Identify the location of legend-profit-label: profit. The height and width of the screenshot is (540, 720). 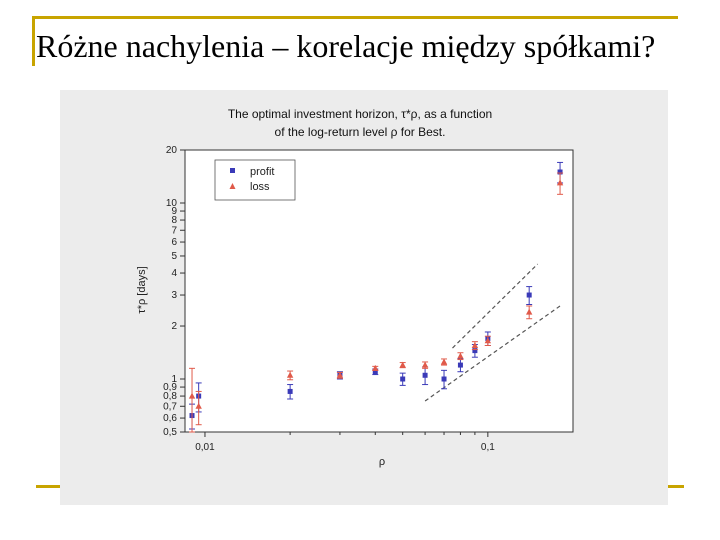
(262, 172).